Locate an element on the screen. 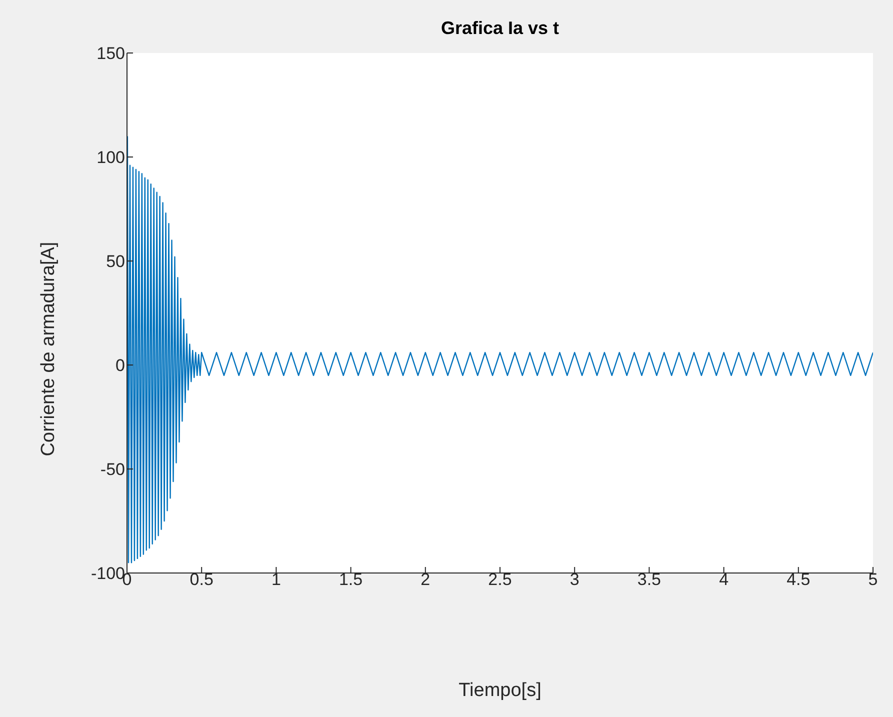 The image size is (893, 717). x-tick-label: 0.5 is located at coordinates (202, 580).